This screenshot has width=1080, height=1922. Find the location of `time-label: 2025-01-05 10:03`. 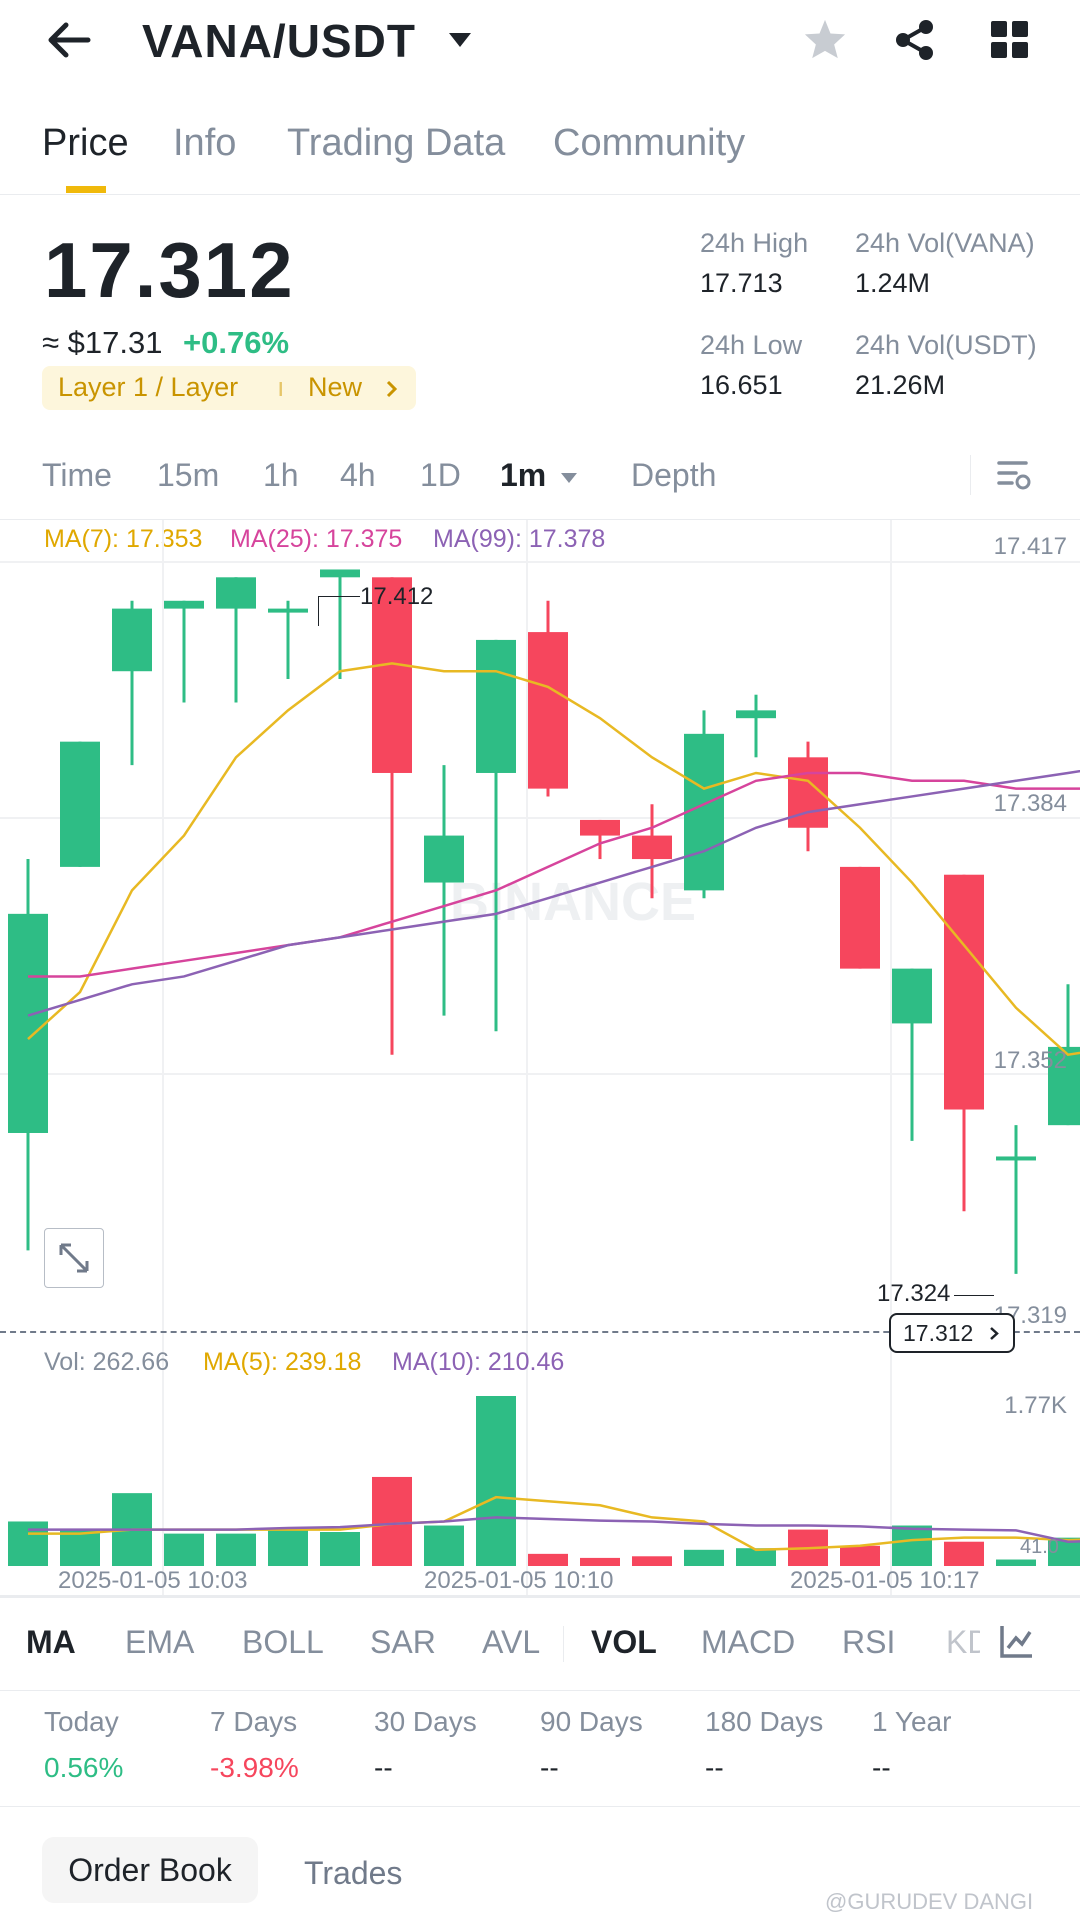

time-label: 2025-01-05 10:03 is located at coordinates (153, 1580).